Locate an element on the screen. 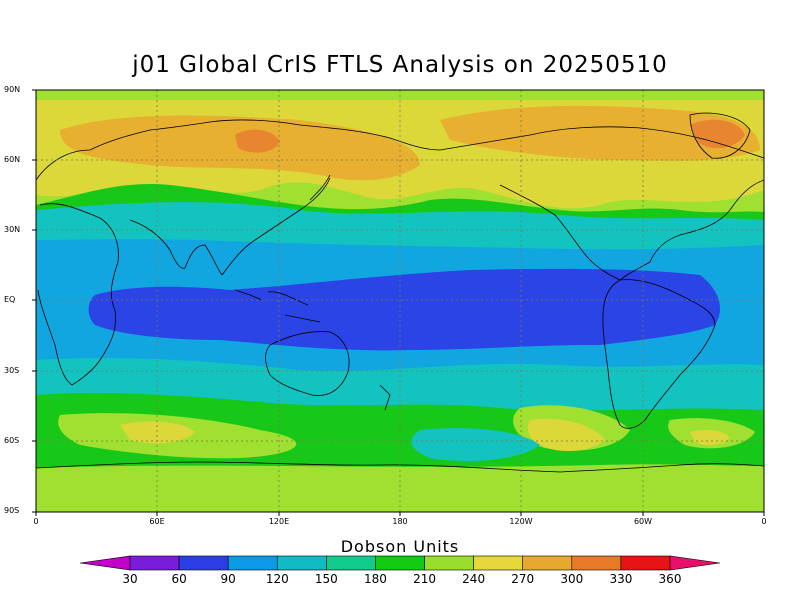 The height and width of the screenshot is (600, 800). lat-label-90s: 90S is located at coordinates (12, 510).